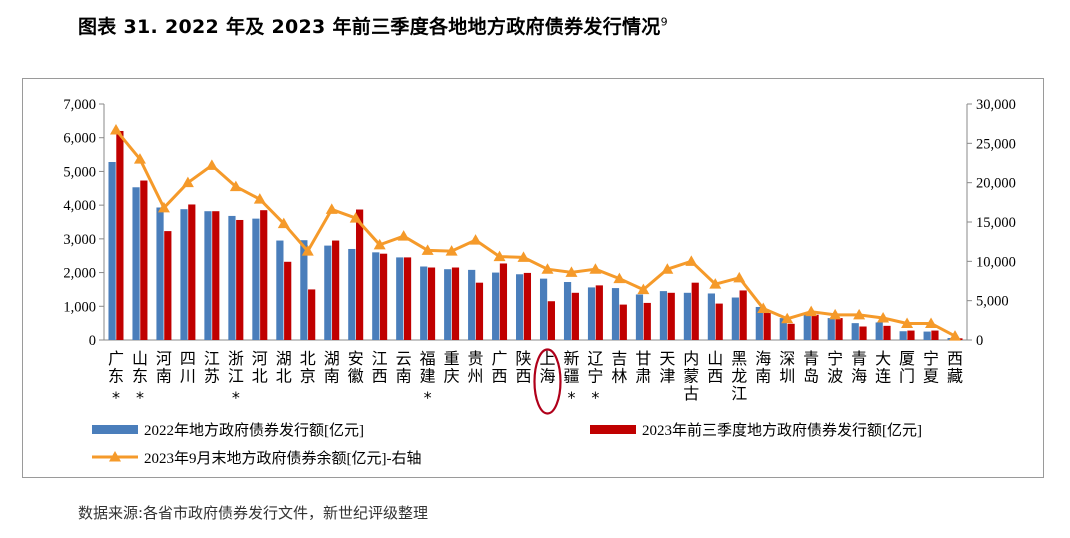  I want to click on category-label: 宁夏, so click(931, 367).